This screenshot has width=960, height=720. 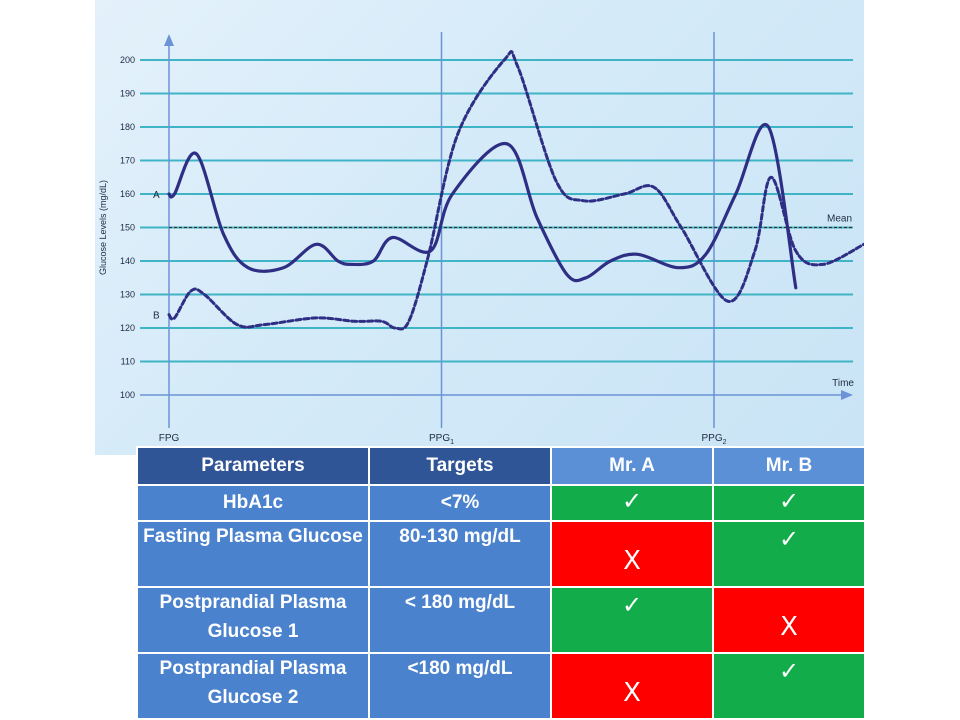 What do you see at coordinates (843, 383) in the screenshot?
I see `x-axis-title: Time` at bounding box center [843, 383].